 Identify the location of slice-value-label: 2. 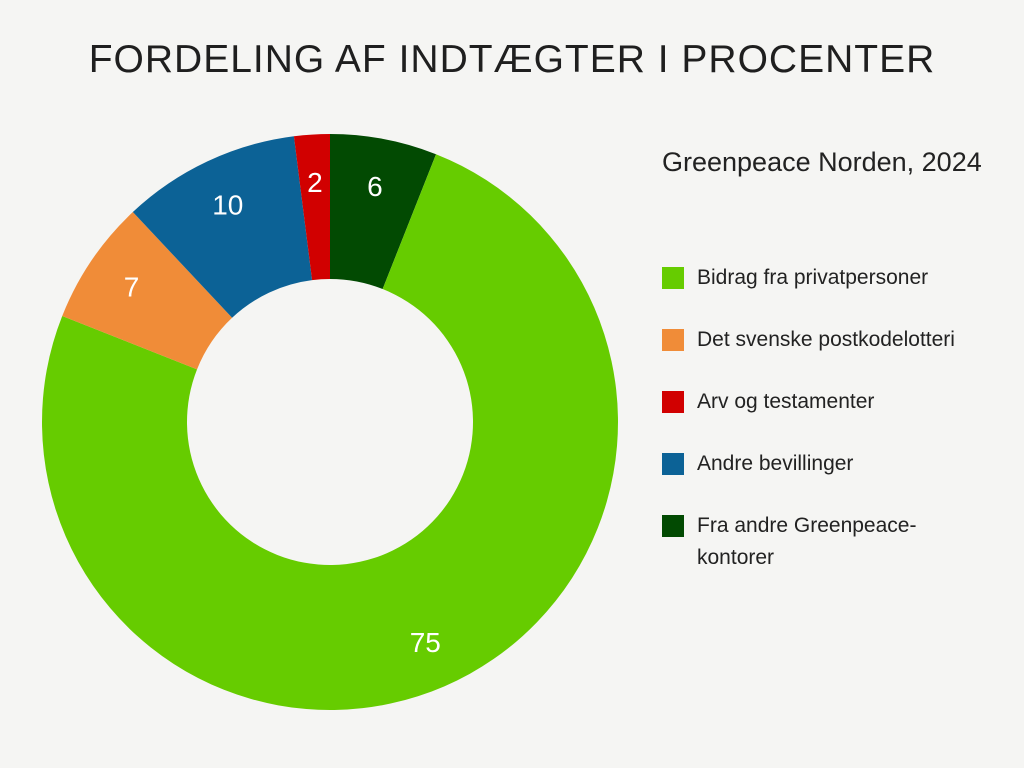
(315, 182).